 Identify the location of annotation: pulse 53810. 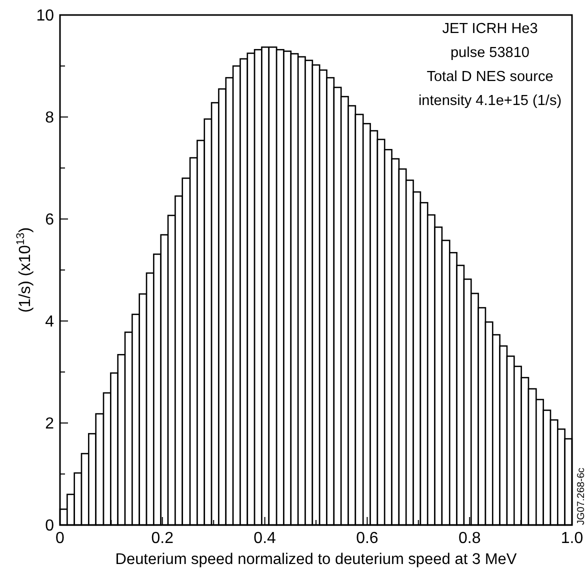
(490, 53).